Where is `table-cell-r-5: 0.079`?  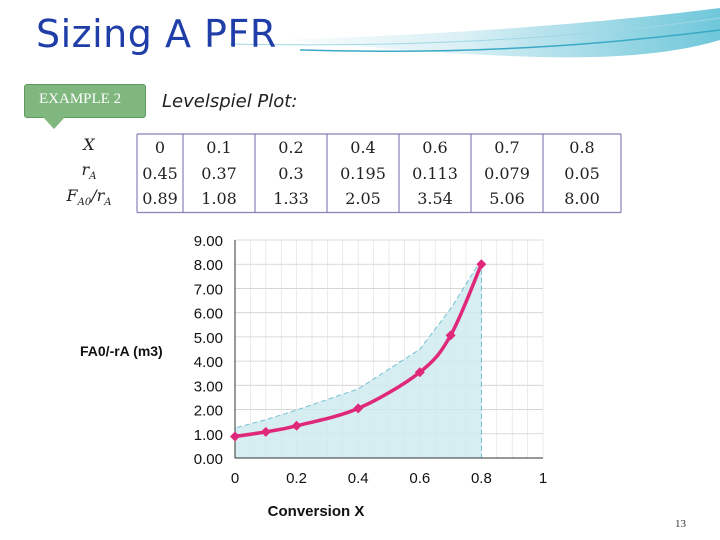 table-cell-r-5: 0.079 is located at coordinates (507, 173).